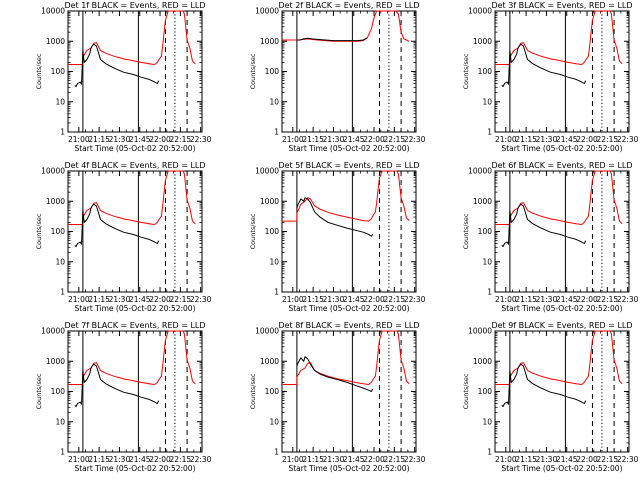 The image size is (640, 480). I want to click on panel-title: Det 3f BLACK = Events, RED = LLD, so click(561, 5).